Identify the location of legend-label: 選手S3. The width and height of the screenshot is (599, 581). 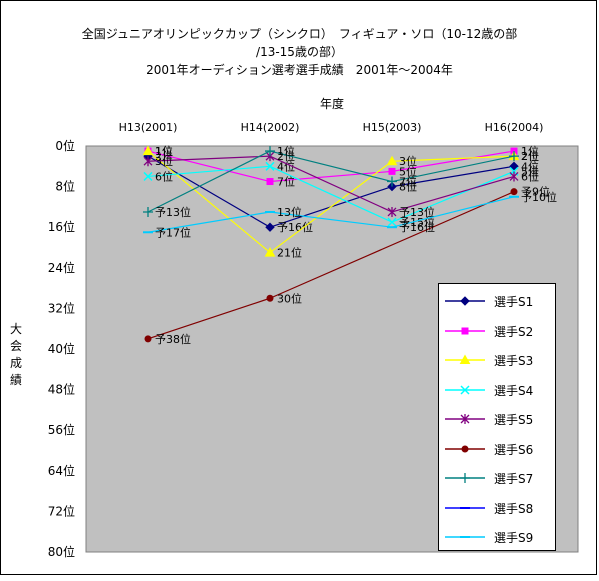
(514, 361).